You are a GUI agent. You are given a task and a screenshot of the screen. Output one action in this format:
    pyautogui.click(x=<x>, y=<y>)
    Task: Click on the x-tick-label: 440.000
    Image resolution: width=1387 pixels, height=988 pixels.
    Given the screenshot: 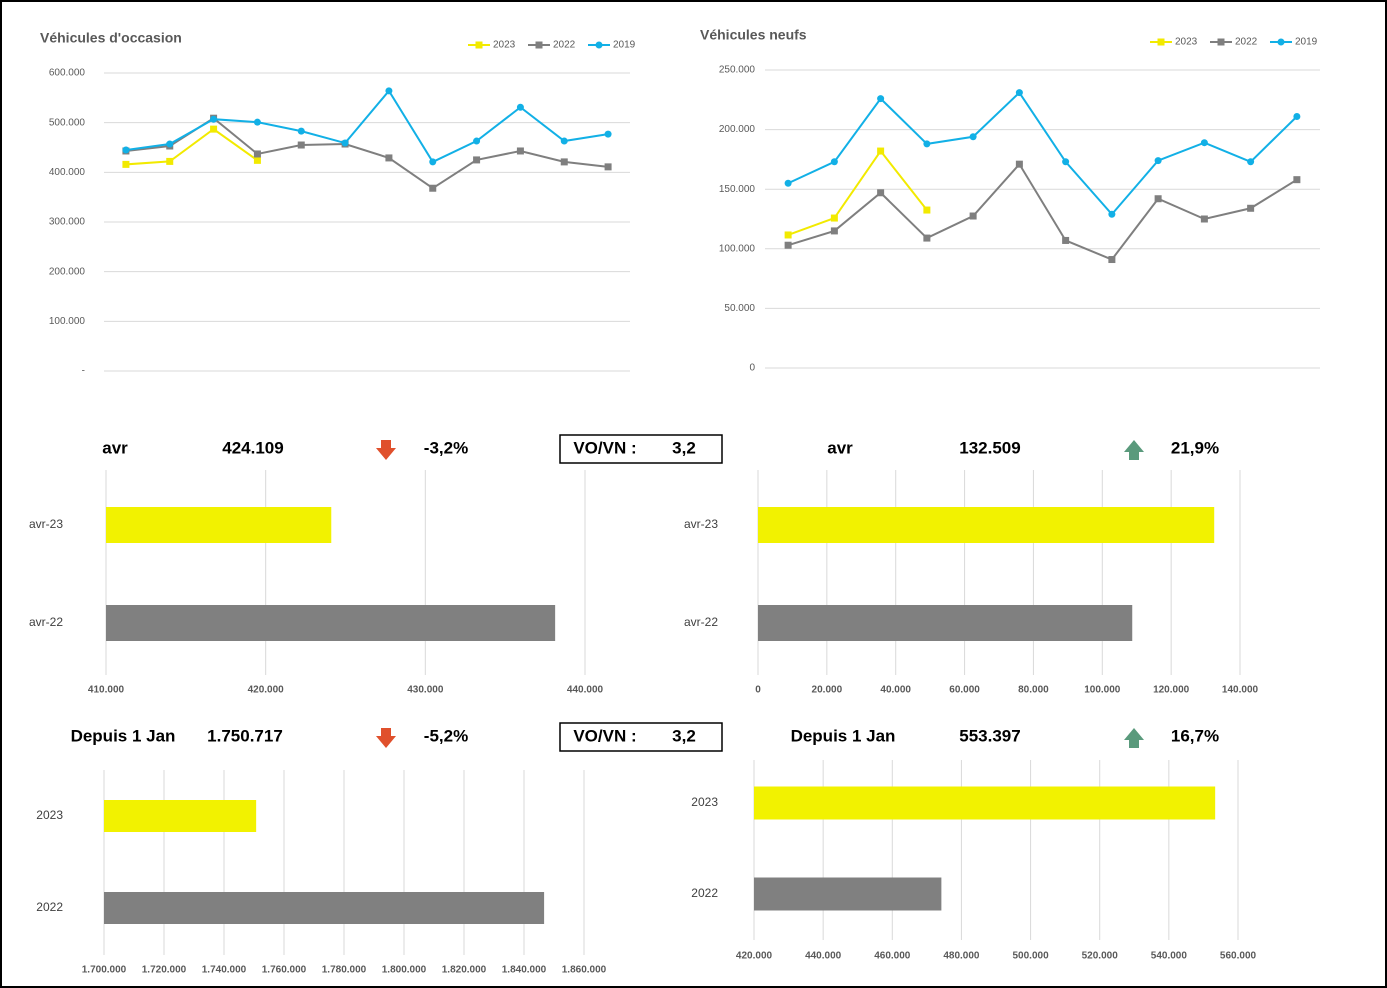 What is the action you would take?
    pyautogui.click(x=585, y=690)
    